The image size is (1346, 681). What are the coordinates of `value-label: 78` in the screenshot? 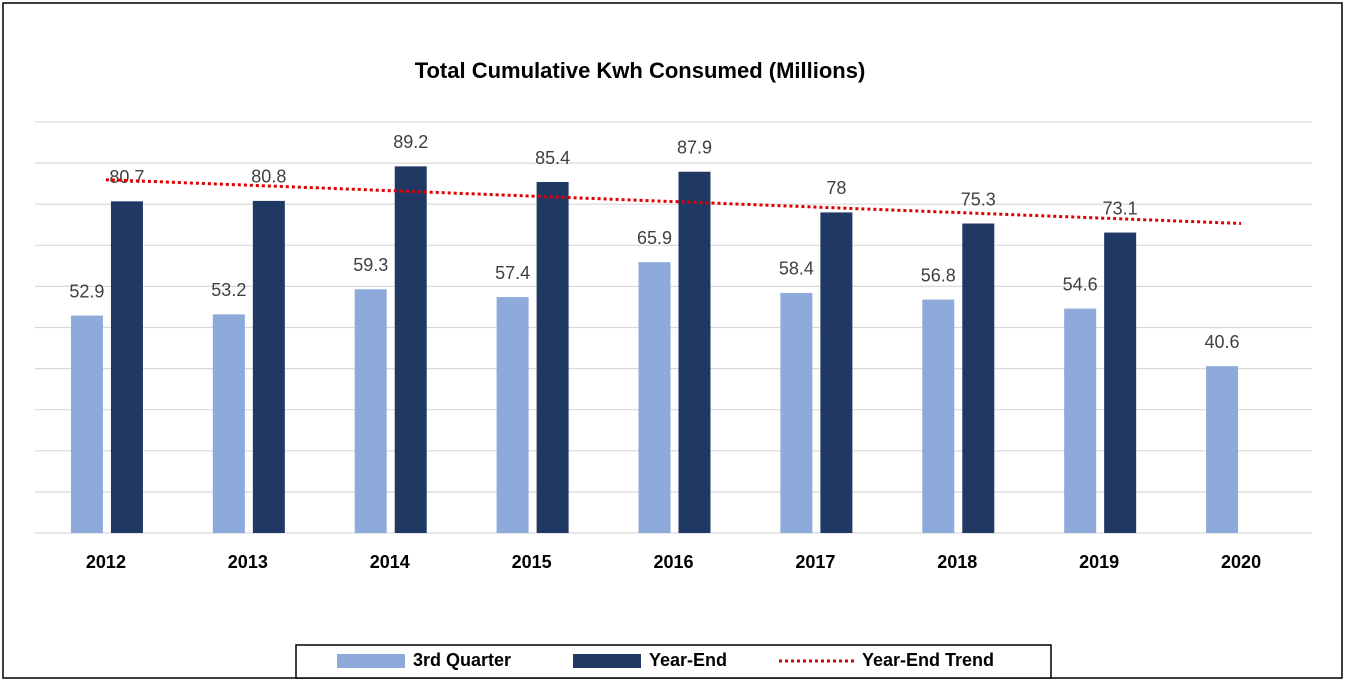 It's located at (836, 188).